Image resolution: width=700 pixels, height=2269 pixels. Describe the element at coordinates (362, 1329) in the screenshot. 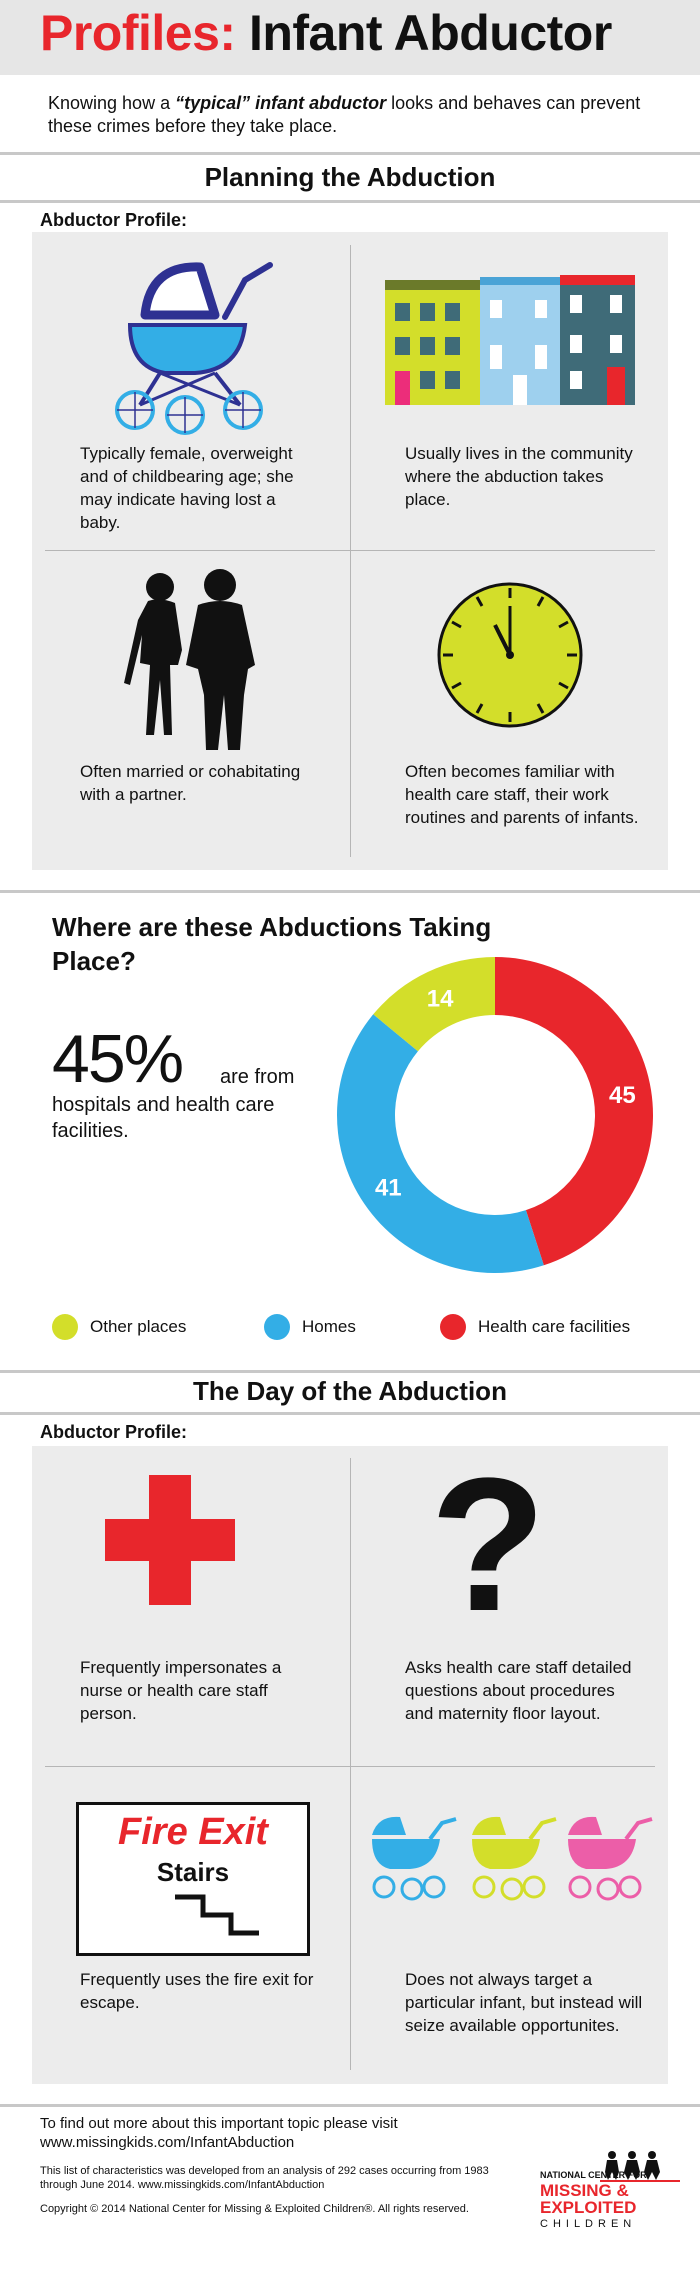

I see `chart-legend: Other places Homes Health care facilities` at that location.